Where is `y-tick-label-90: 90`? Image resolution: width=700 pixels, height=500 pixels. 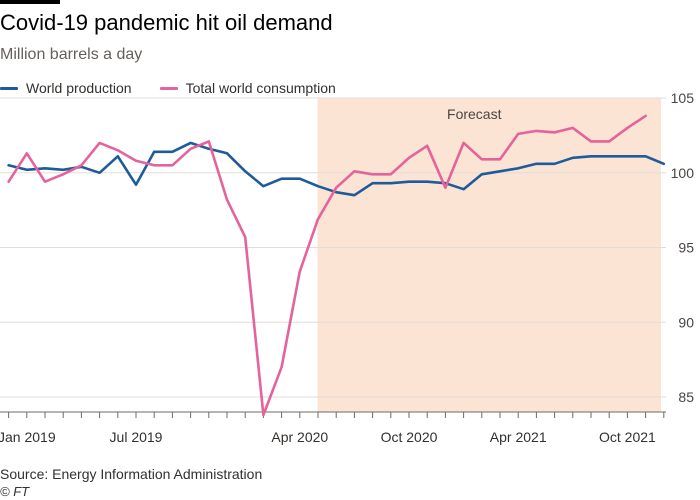 y-tick-label-90: 90 is located at coordinates (686, 322).